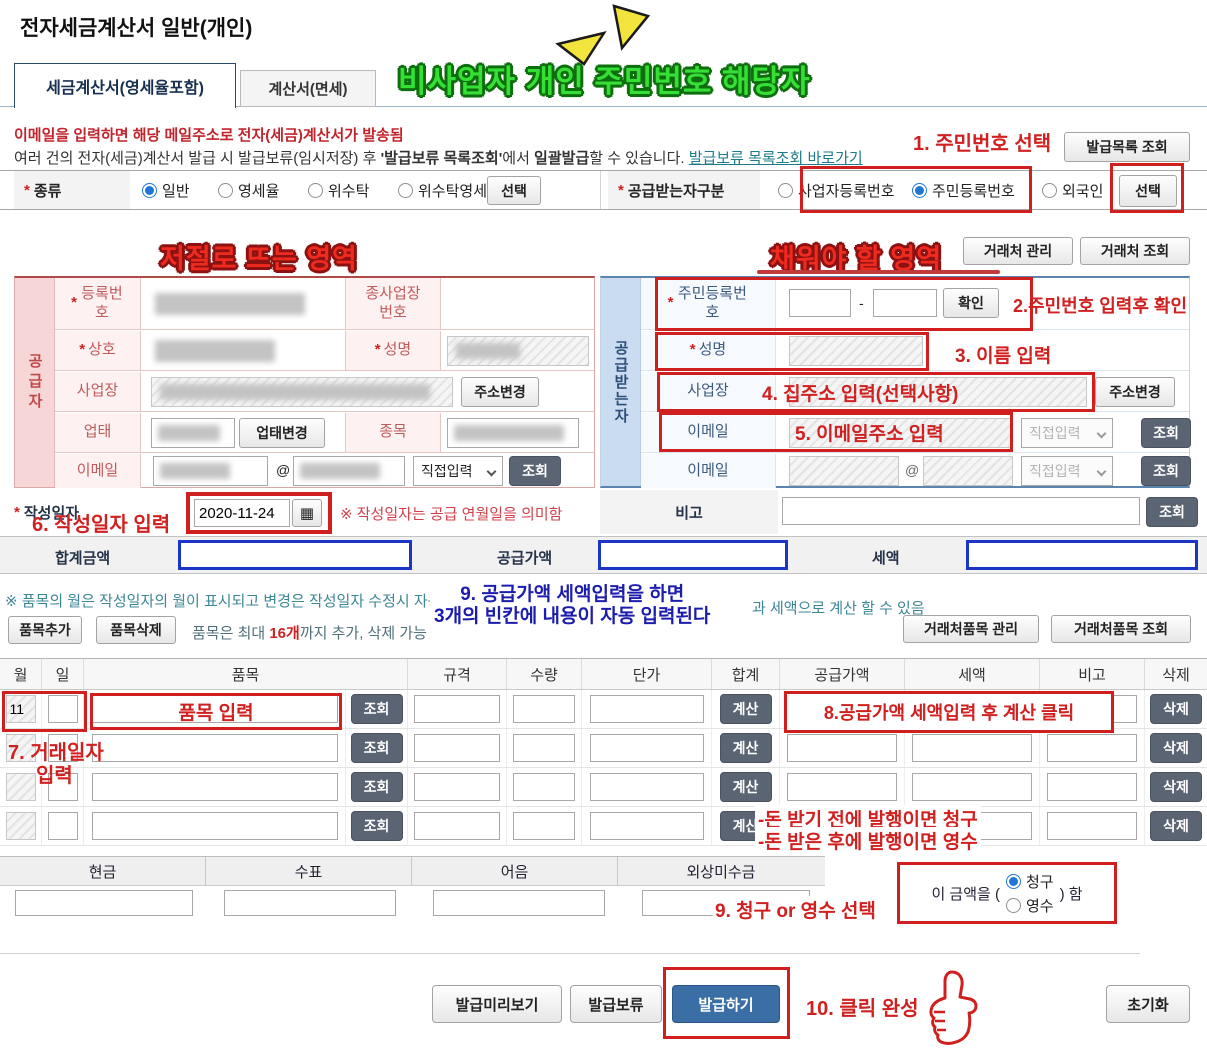 This screenshot has height=1064, width=1207. Describe the element at coordinates (1029, 881) in the screenshot. I see `purpose-option-claim: 청구` at that location.